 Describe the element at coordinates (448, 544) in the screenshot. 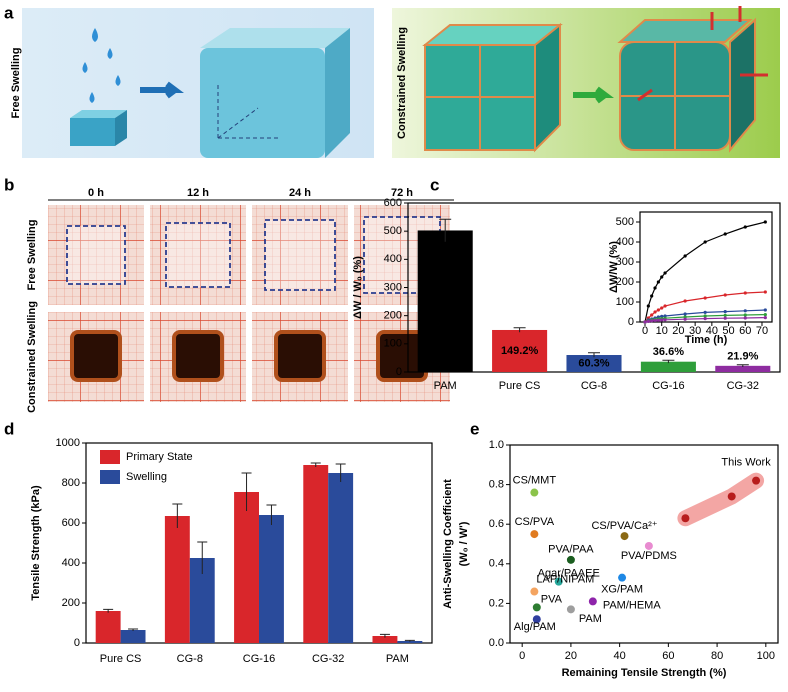

I see `y-axis-label: Anti-Swelling Coefficient` at that location.